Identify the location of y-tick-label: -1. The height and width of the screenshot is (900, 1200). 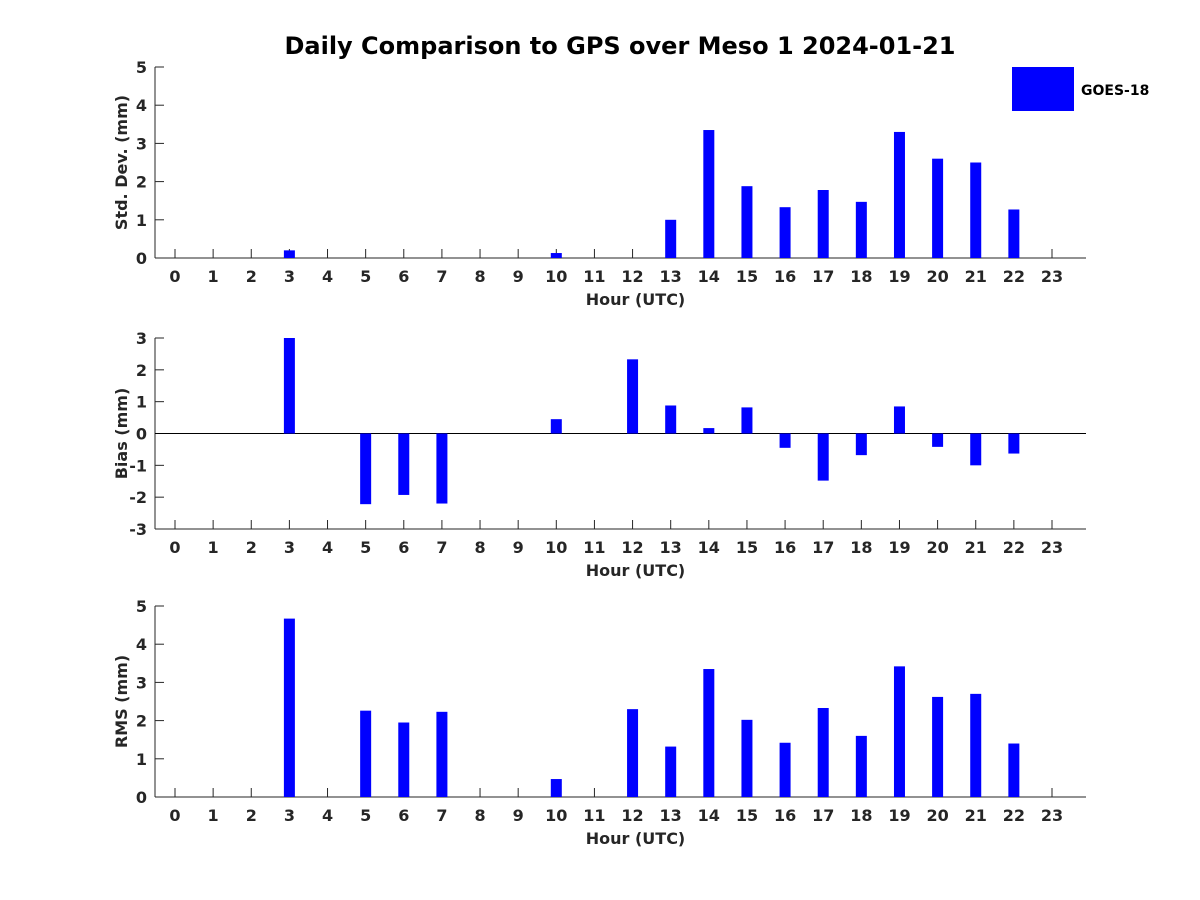
(138, 465).